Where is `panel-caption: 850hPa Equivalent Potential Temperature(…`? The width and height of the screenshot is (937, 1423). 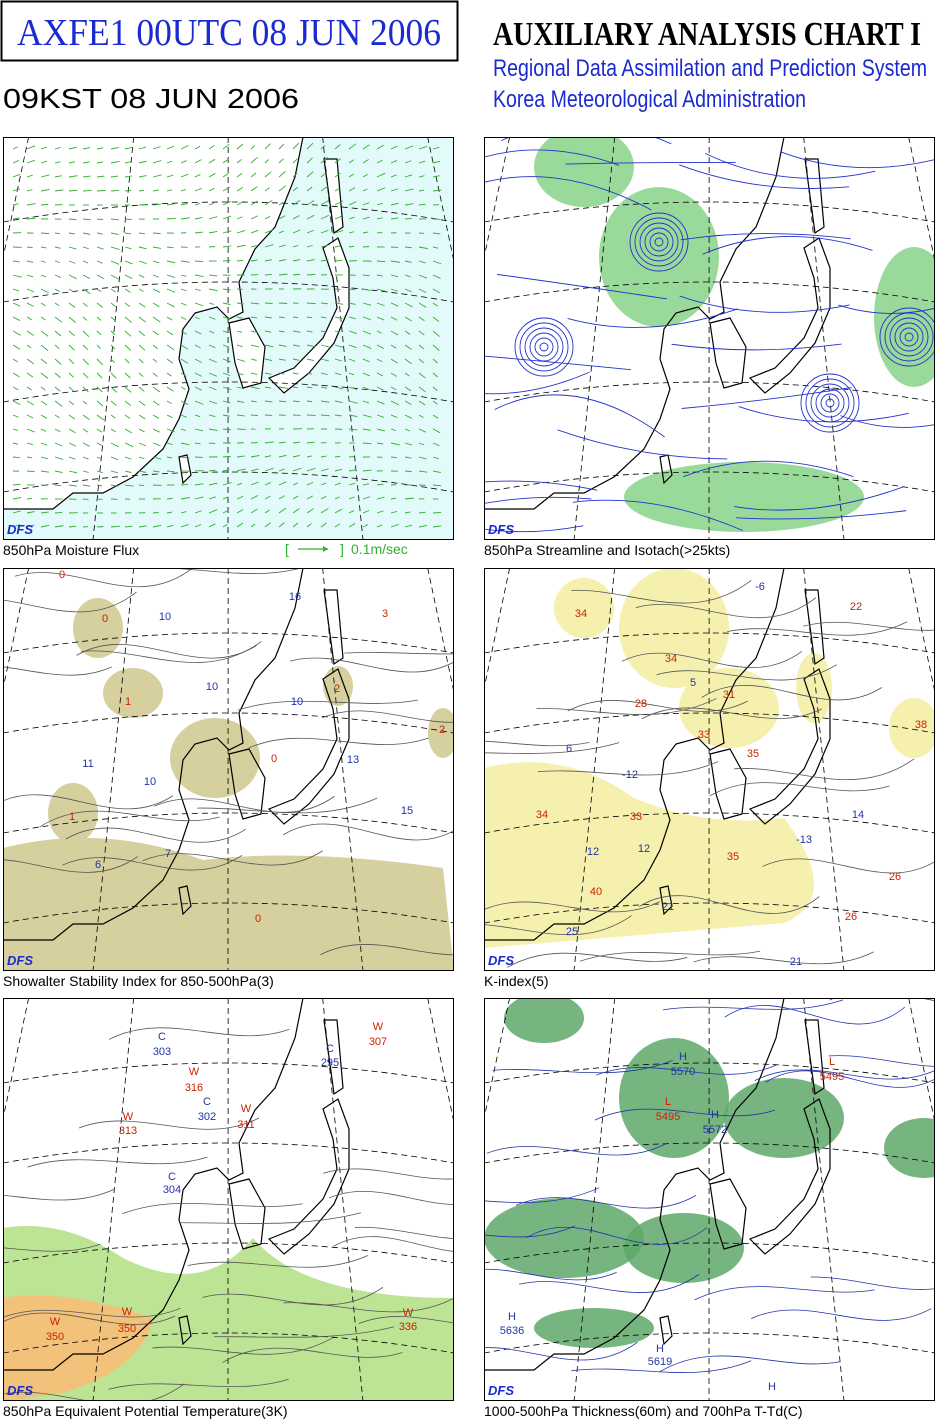
panel-caption: 850hPa Equivalent Potential Temperature(… is located at coordinates (145, 1411).